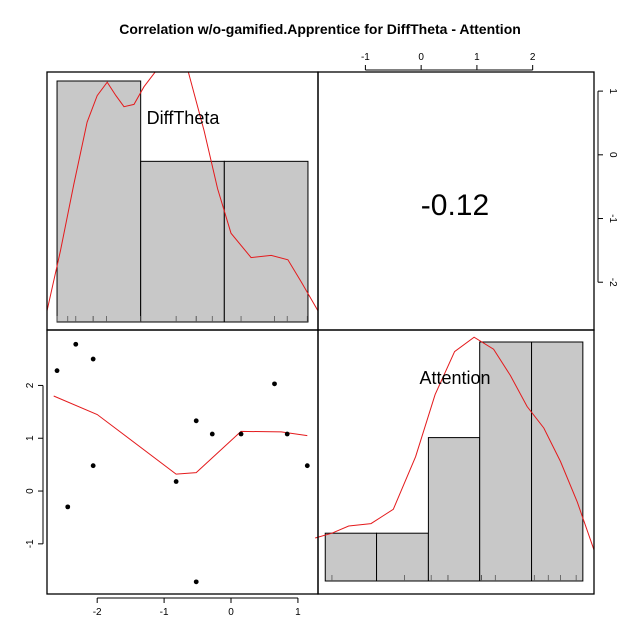 This screenshot has width=640, height=640. I want to click on tick-label-bottom: 1, so click(298, 612).